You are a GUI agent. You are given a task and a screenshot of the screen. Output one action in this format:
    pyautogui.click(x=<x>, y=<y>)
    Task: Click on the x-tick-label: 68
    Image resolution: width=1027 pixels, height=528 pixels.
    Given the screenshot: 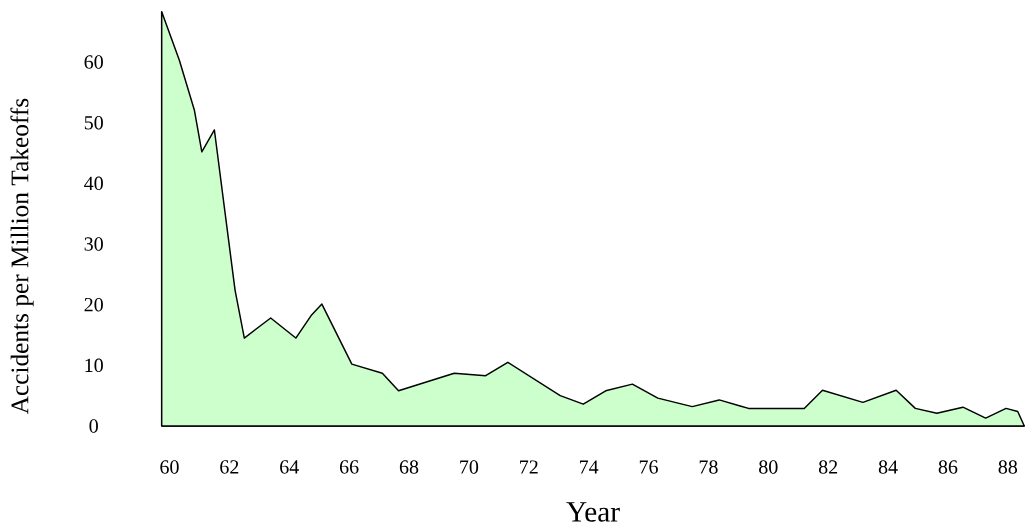 What is the action you would take?
    pyautogui.click(x=409, y=467)
    